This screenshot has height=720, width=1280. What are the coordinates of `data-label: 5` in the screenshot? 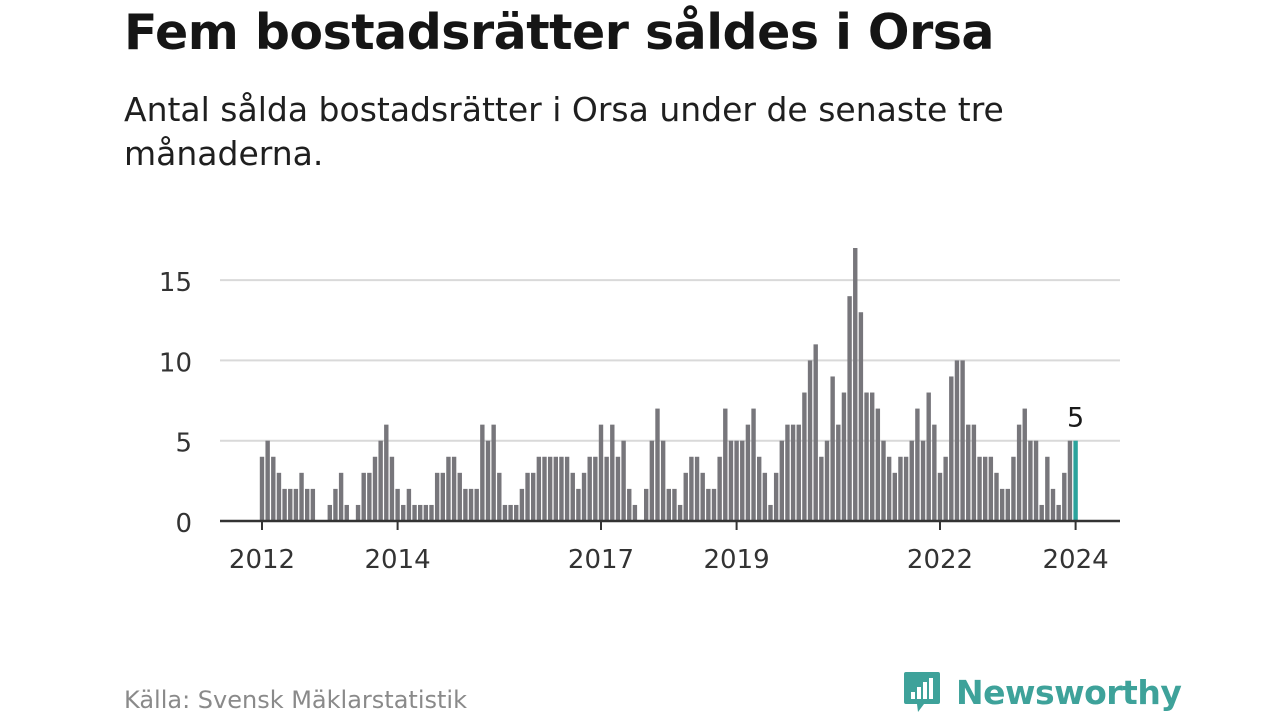 It's located at (1075, 418).